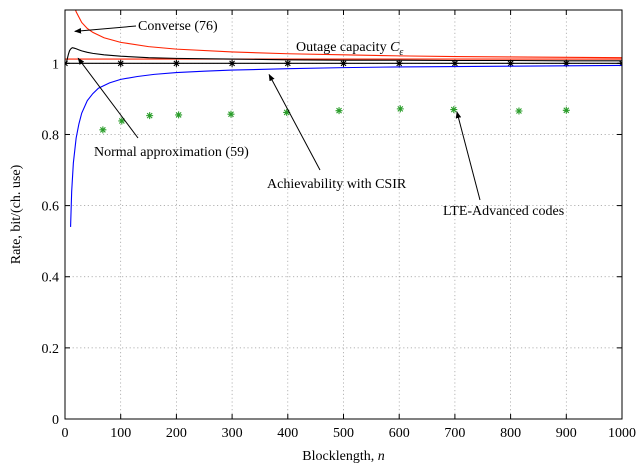  What do you see at coordinates (55, 420) in the screenshot?
I see `y-tick-label: 0` at bounding box center [55, 420].